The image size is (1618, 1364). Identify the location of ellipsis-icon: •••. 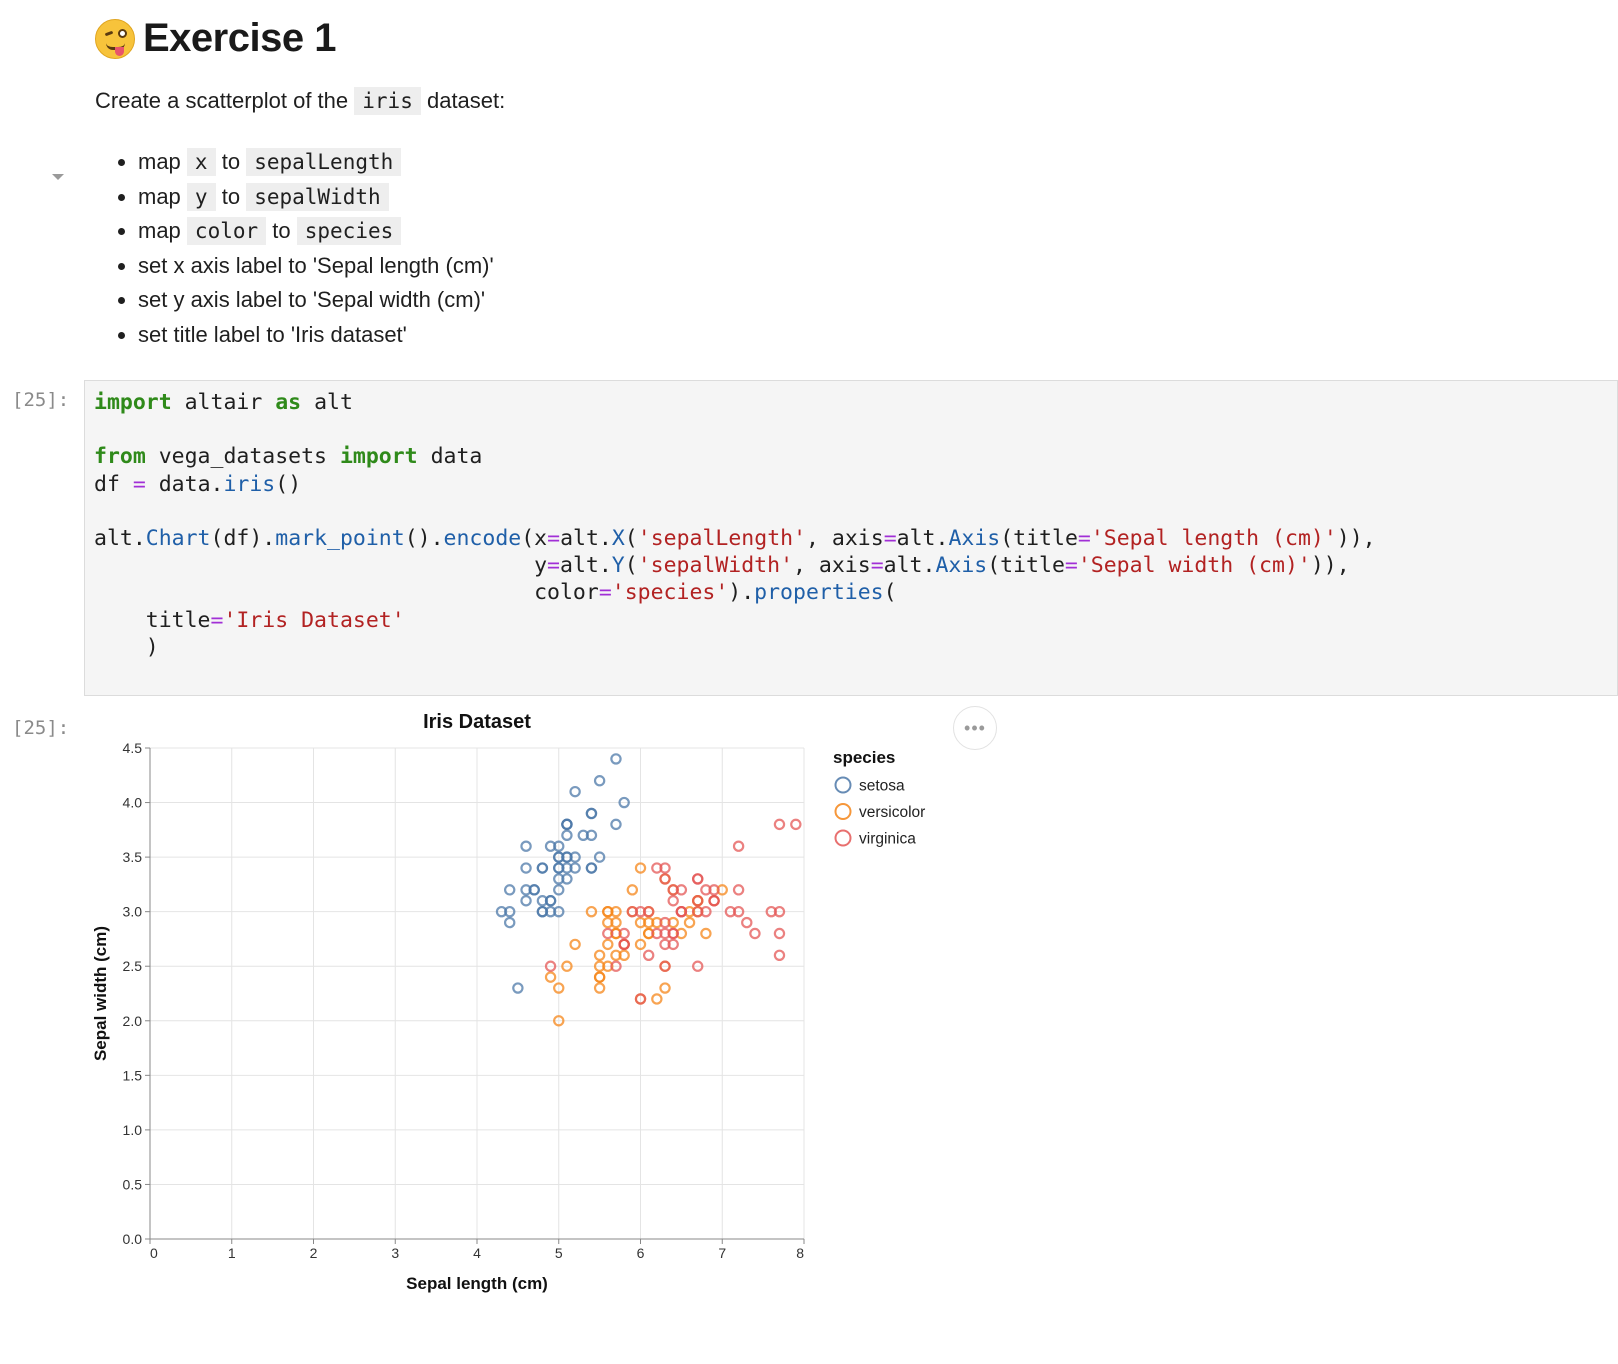
(975, 728).